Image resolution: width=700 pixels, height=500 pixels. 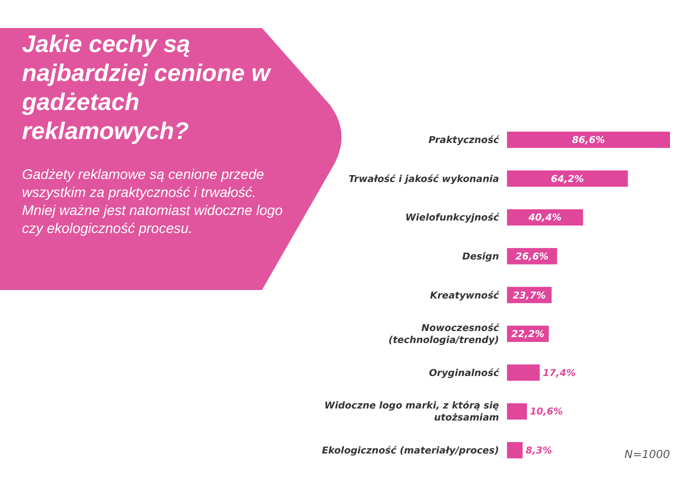 What do you see at coordinates (481, 257) in the screenshot?
I see `y-tick-label: Design` at bounding box center [481, 257].